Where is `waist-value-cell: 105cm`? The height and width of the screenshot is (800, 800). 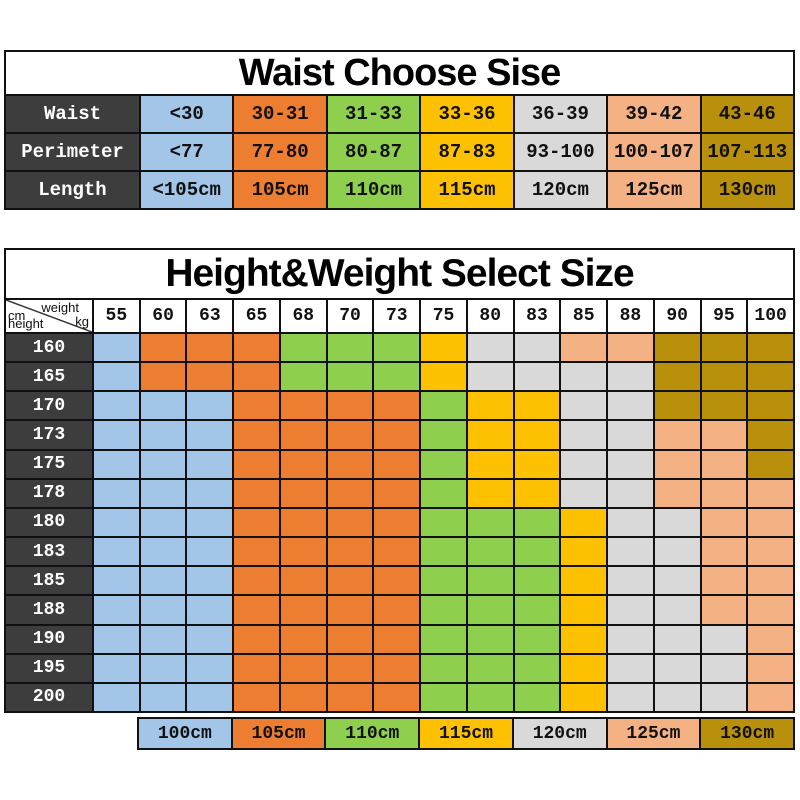 waist-value-cell: 105cm is located at coordinates (280, 190).